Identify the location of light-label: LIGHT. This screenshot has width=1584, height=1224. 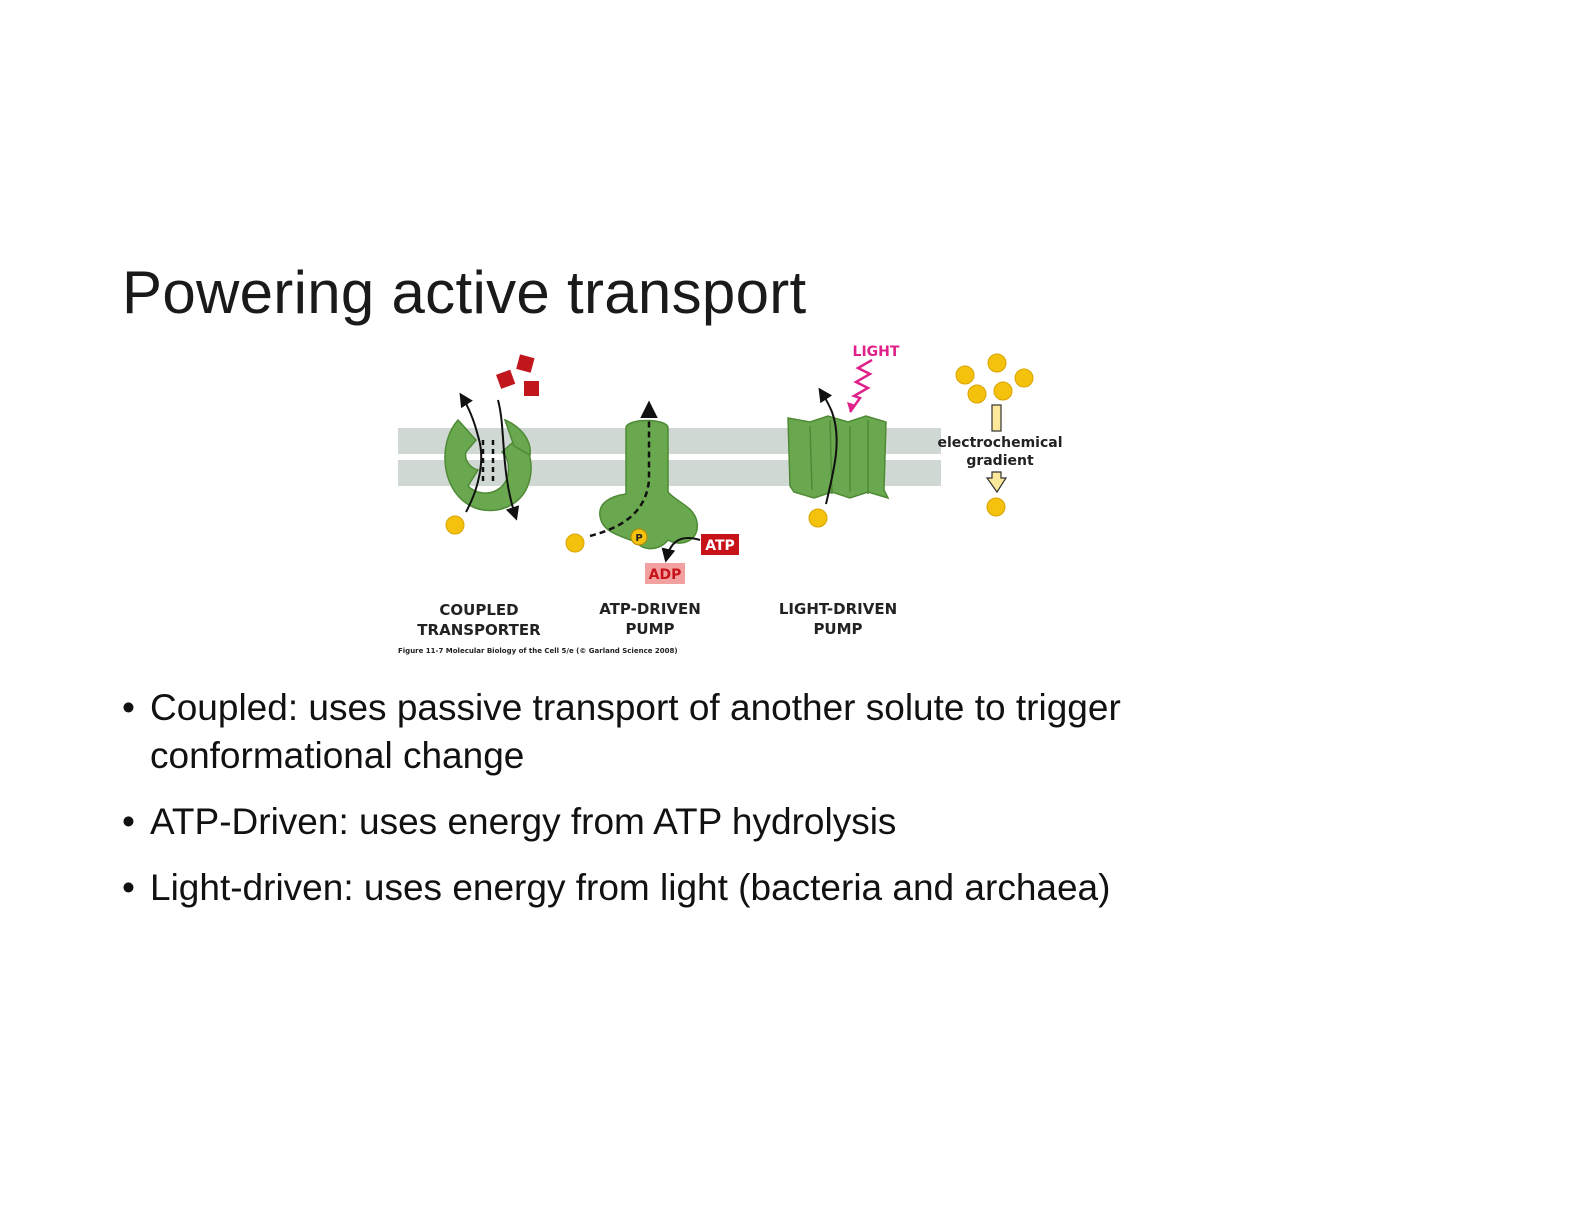
(876, 352).